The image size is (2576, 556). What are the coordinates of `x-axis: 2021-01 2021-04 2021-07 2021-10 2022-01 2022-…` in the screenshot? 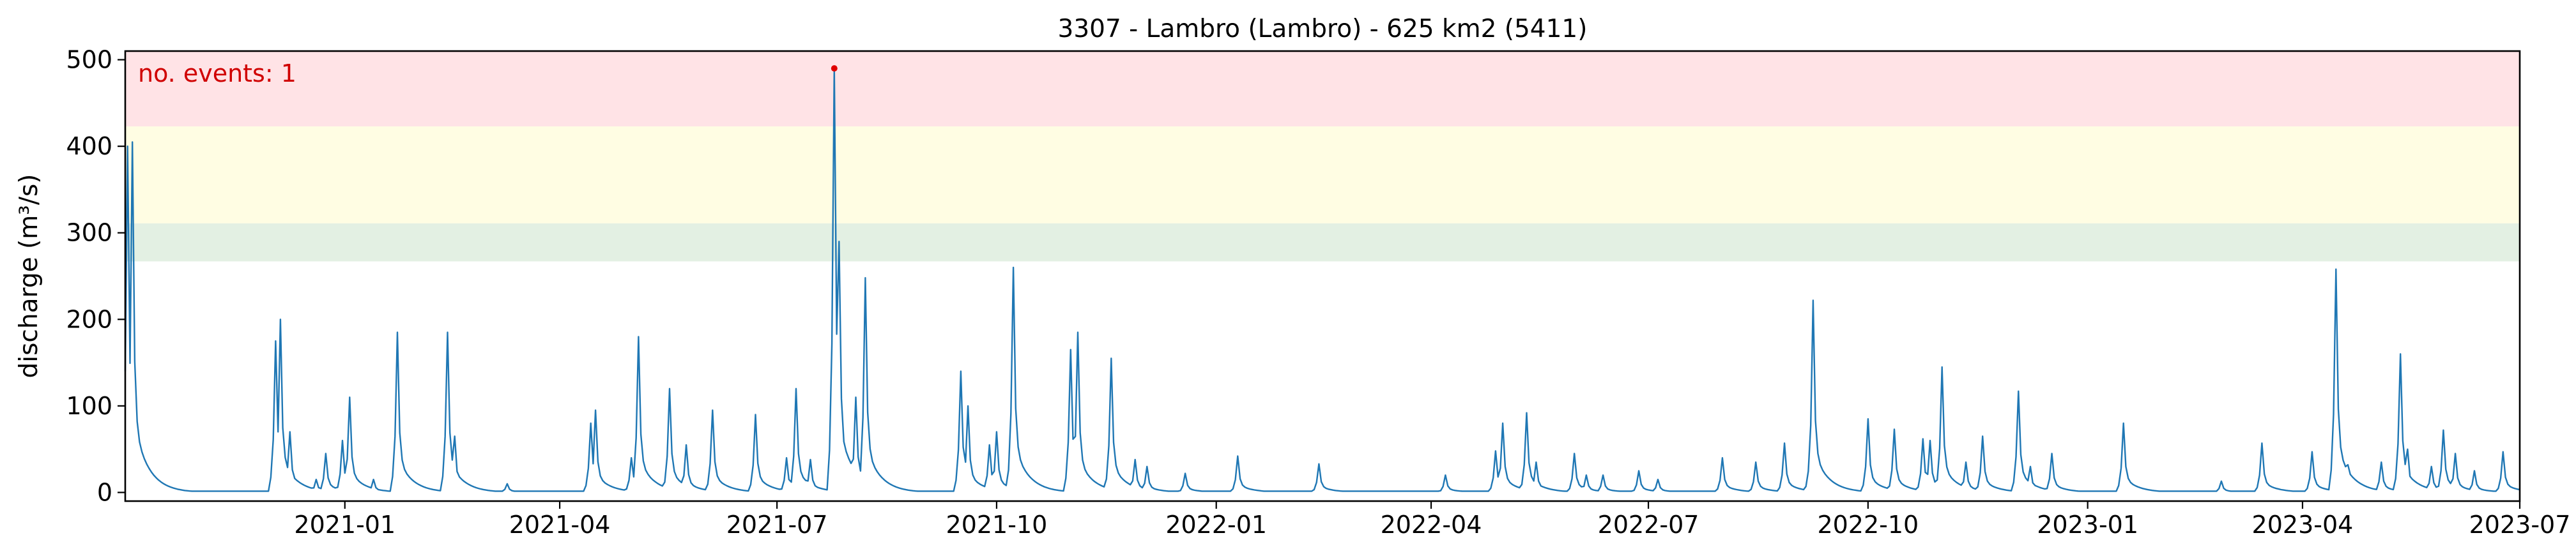 It's located at (1432, 520).